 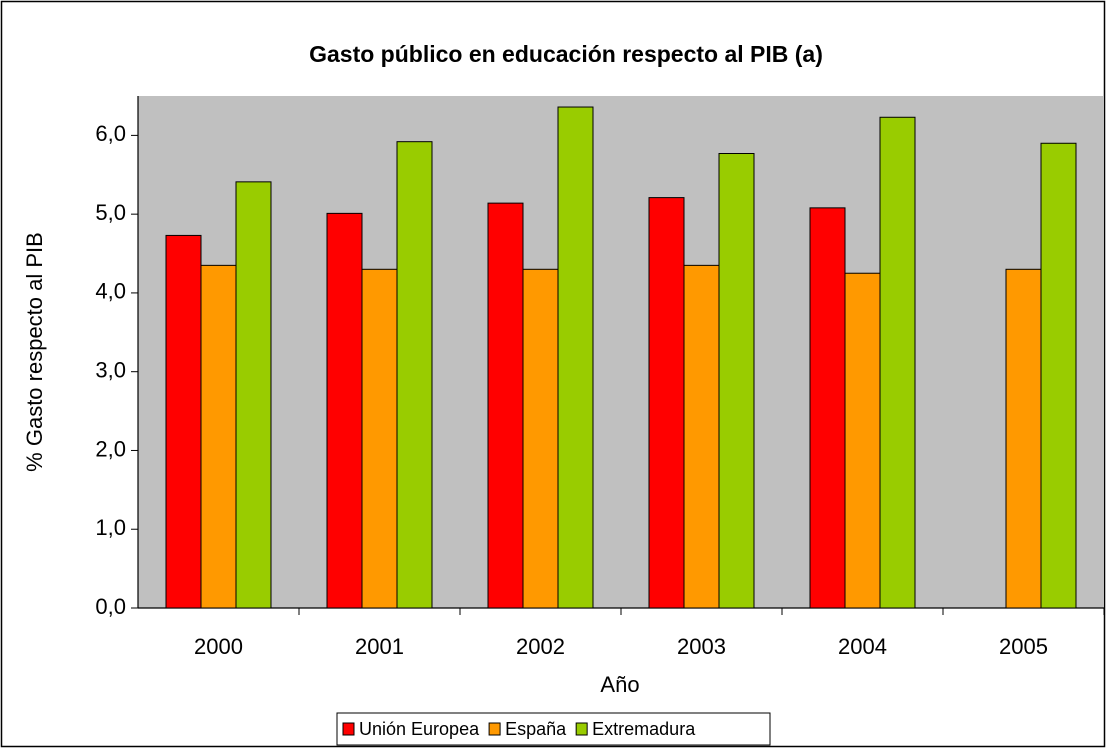 I want to click on x-axis-label: Año, so click(x=619, y=684).